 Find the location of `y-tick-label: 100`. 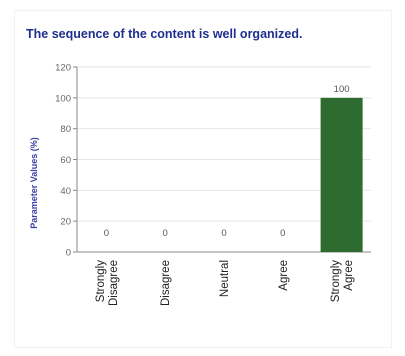

y-tick-label: 100 is located at coordinates (63, 98).